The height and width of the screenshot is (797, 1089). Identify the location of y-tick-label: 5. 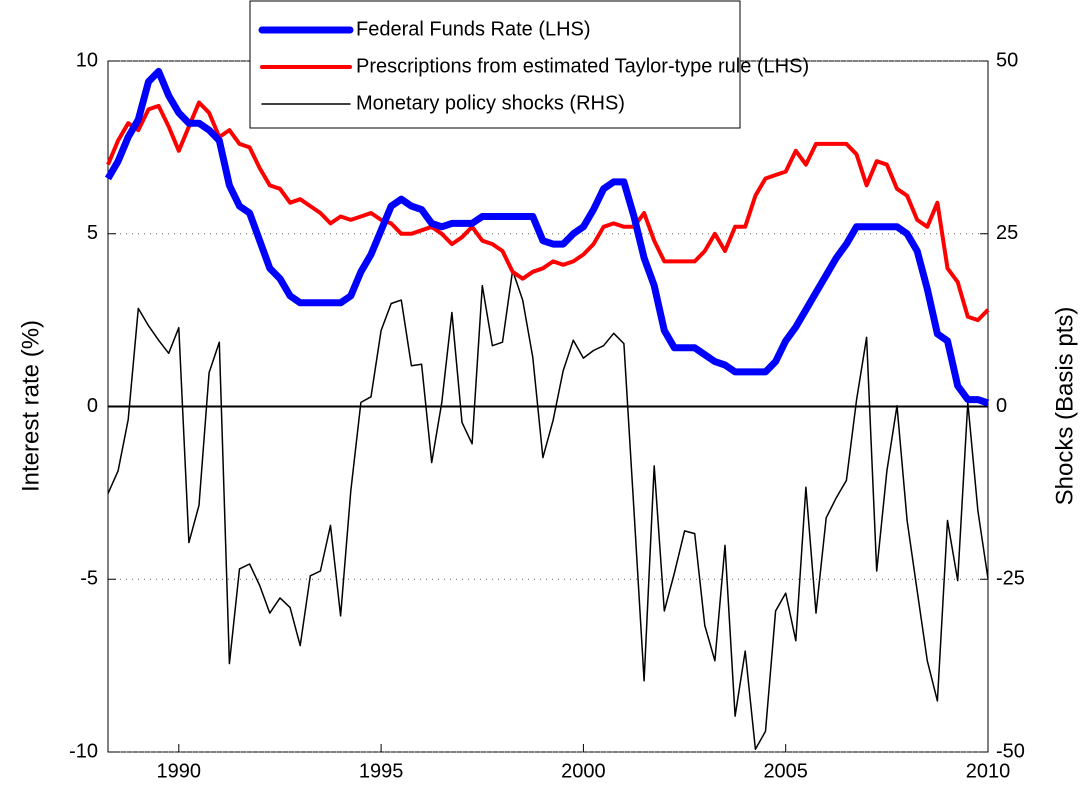
(92, 233).